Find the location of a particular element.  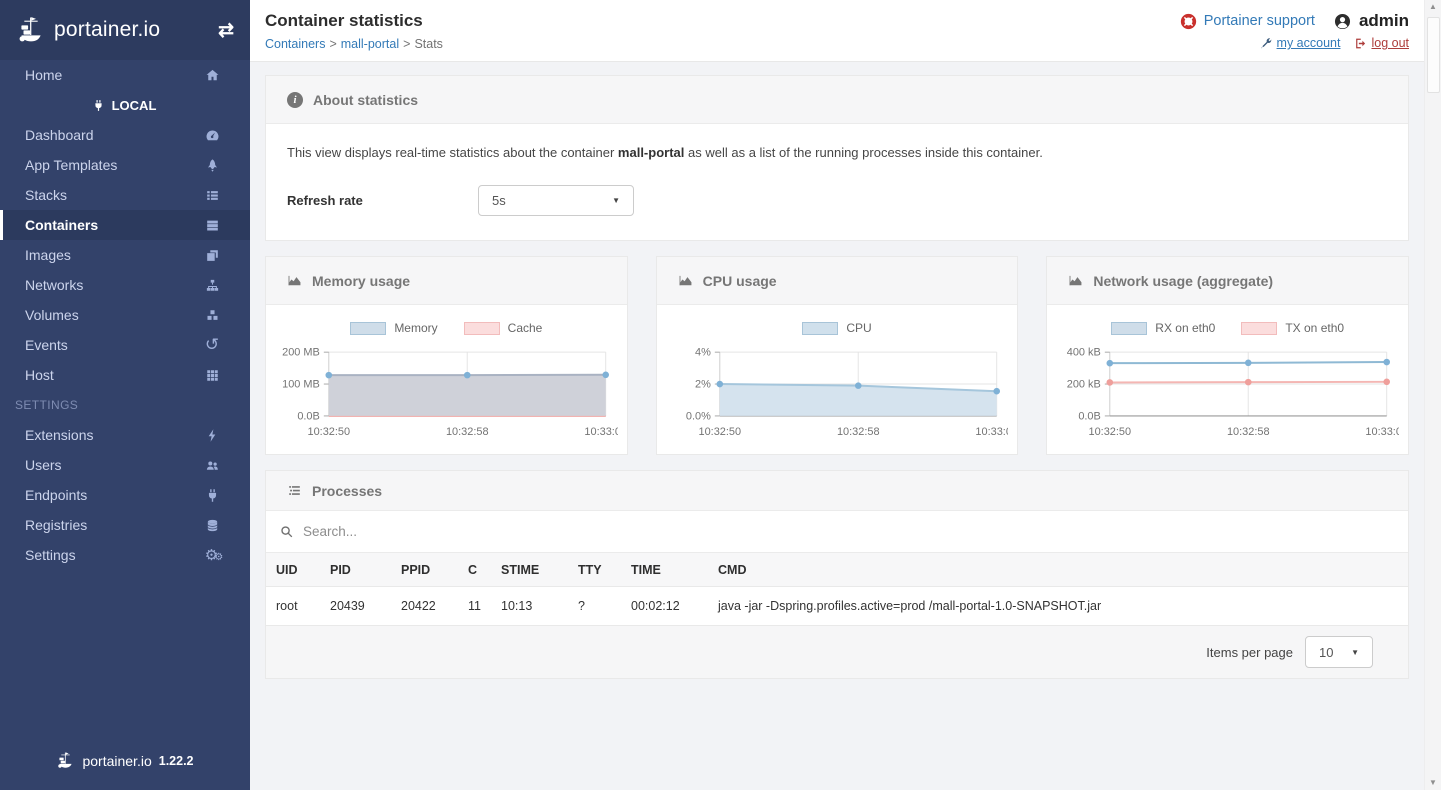

username: admin is located at coordinates (1383, 20).